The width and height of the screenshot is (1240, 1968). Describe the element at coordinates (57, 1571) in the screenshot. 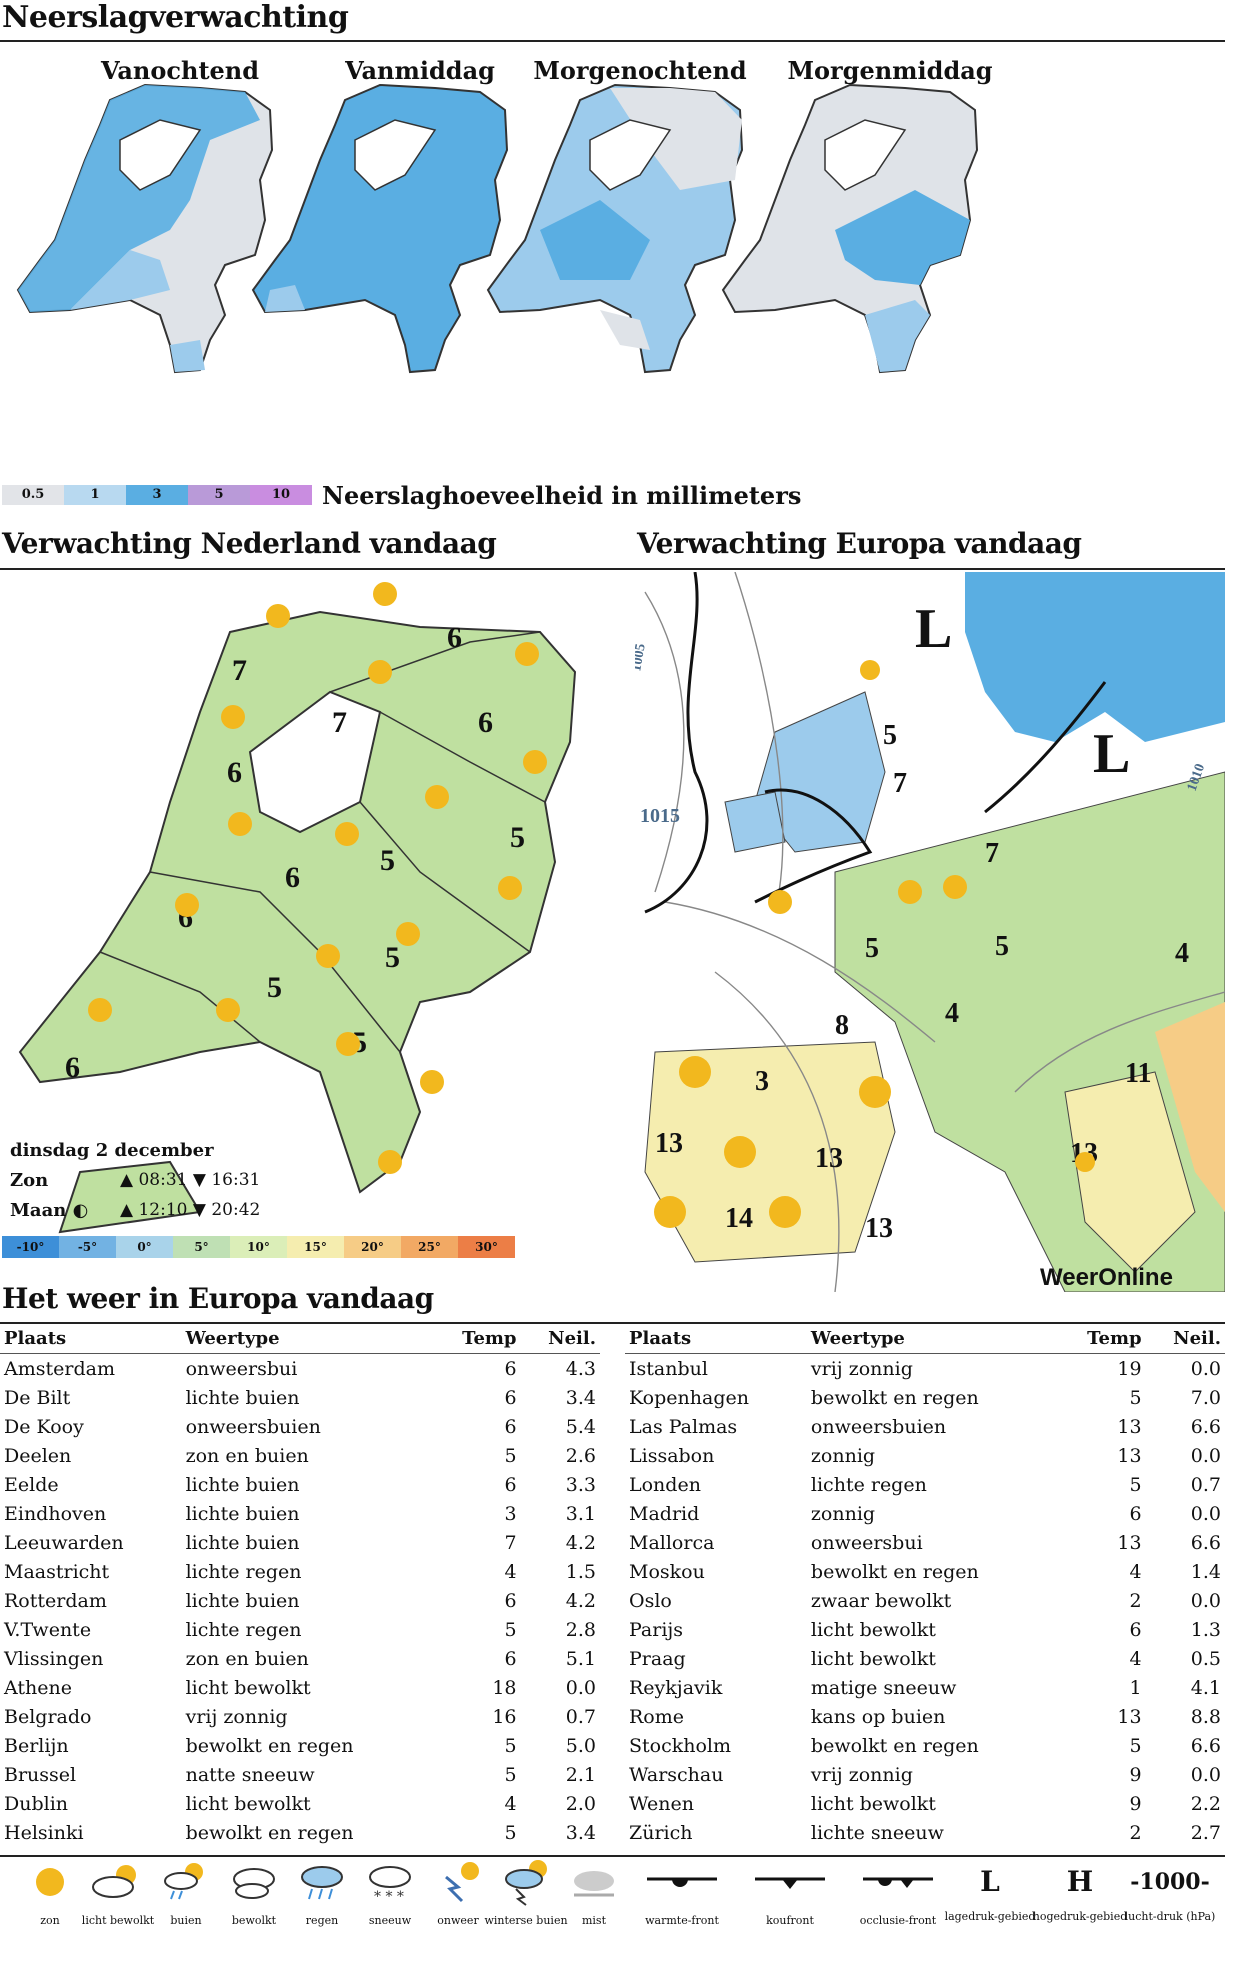

I see `cell-plaats: Maastricht` at that location.